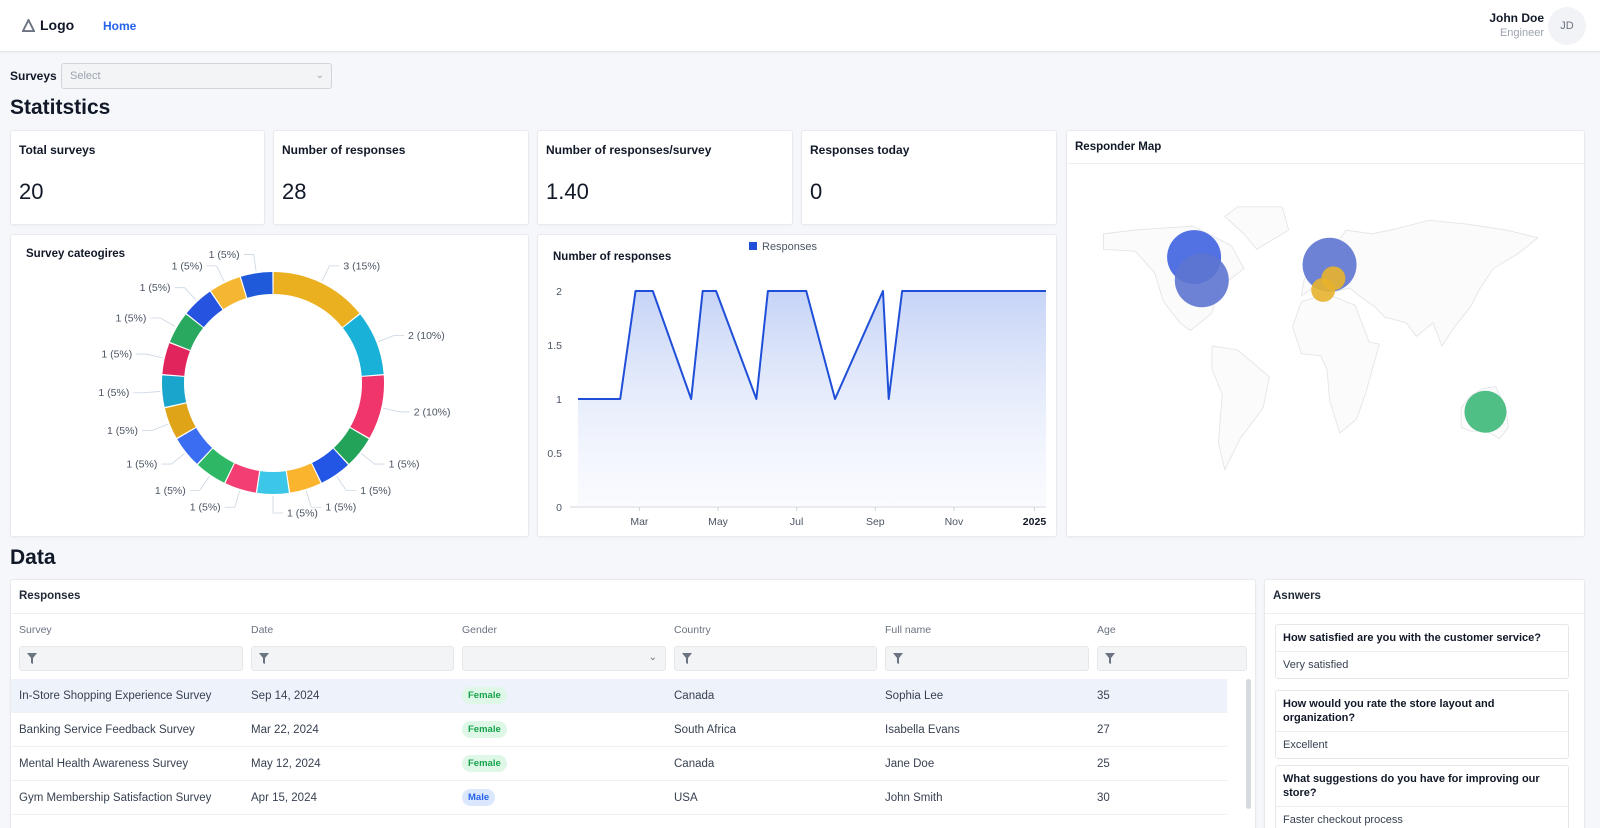  What do you see at coordinates (48, 25) in the screenshot?
I see `logo: Logo` at bounding box center [48, 25].